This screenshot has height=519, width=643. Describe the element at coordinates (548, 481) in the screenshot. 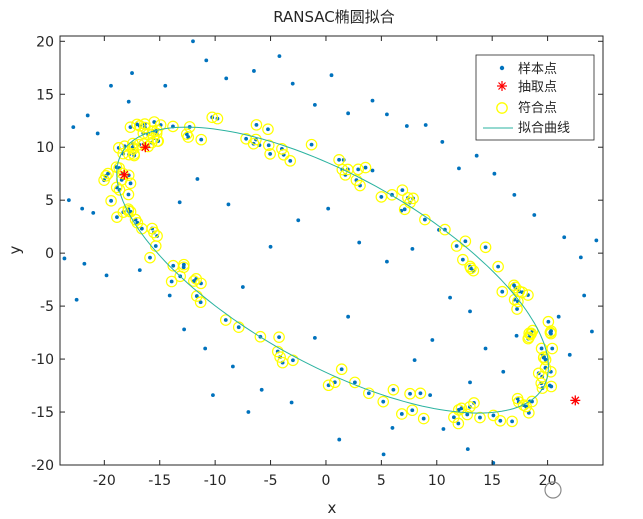

I see `x-tick-label: 20` at that location.